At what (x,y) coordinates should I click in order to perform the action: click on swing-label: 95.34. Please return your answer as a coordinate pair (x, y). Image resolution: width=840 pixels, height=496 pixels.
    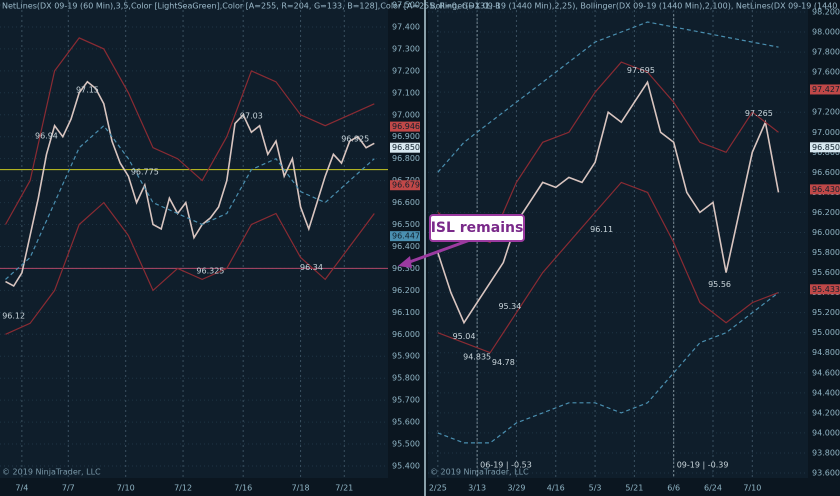
    Looking at the image, I should click on (509, 306).